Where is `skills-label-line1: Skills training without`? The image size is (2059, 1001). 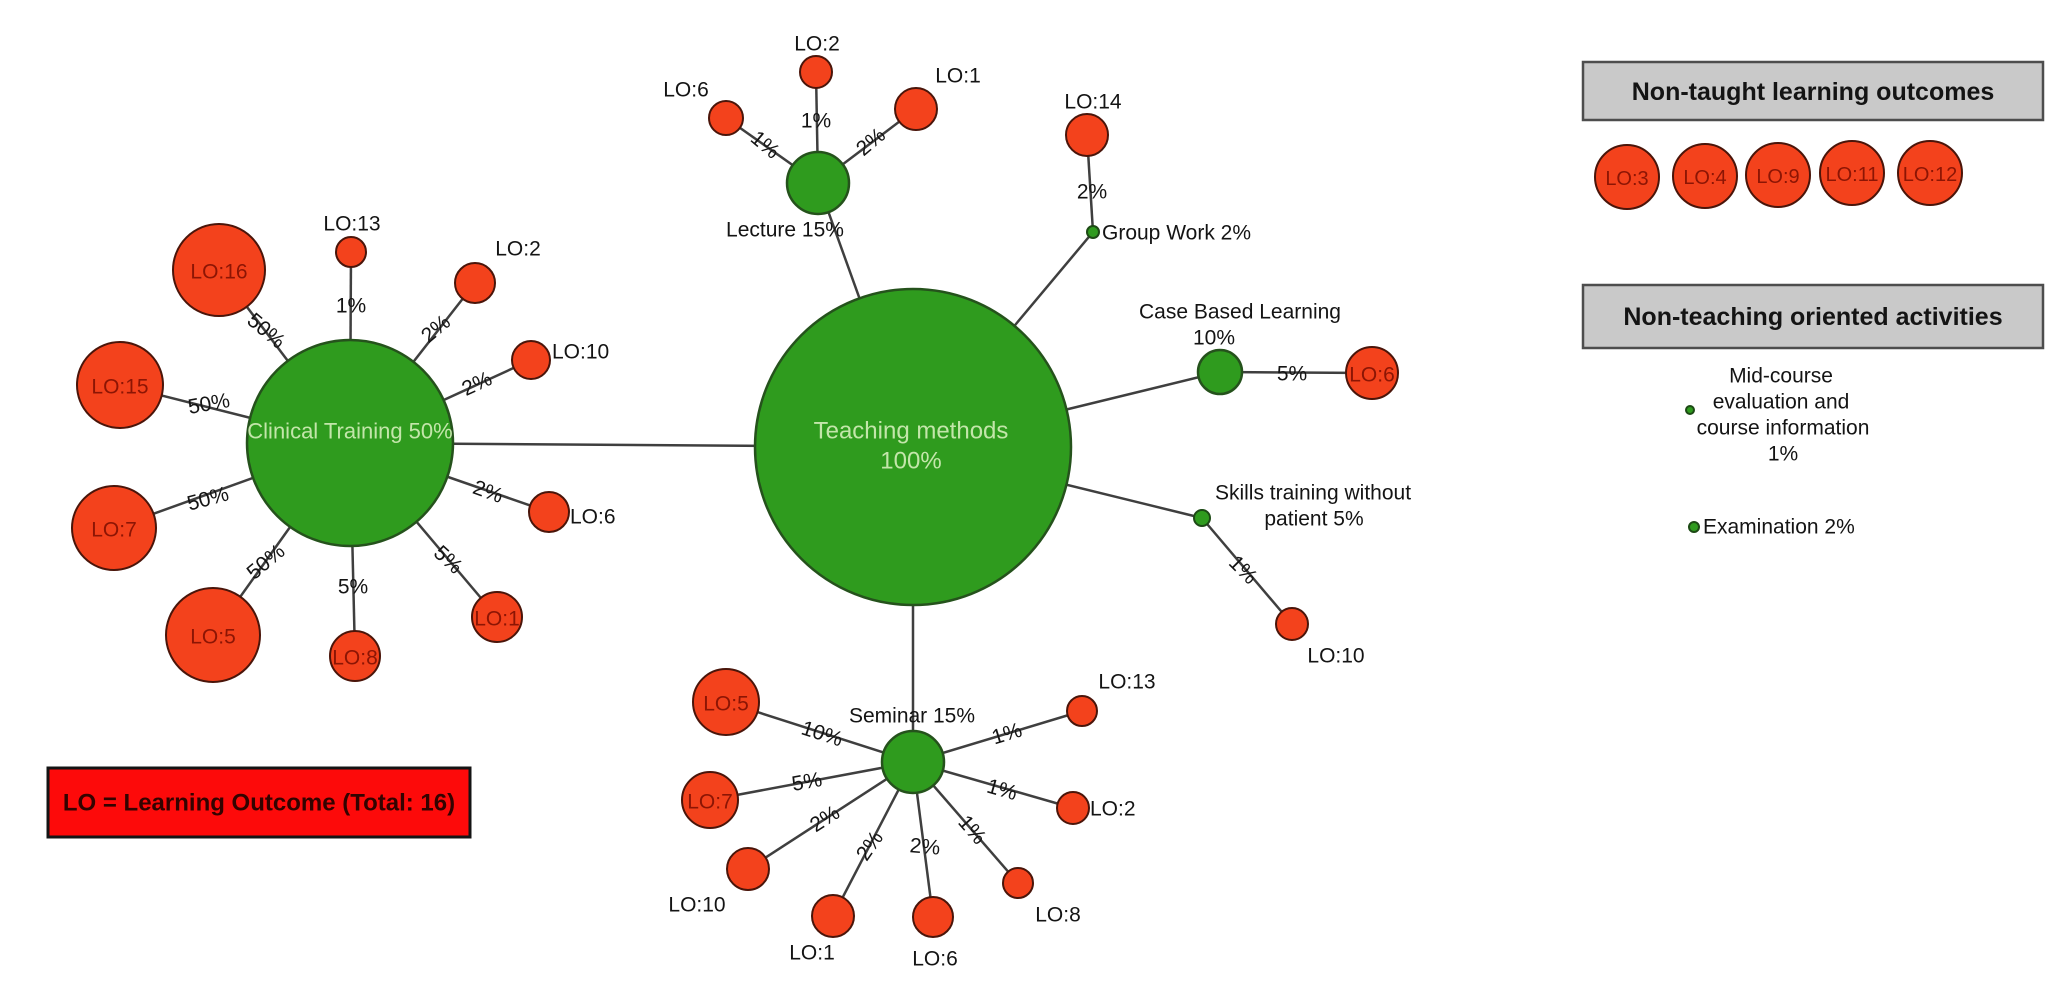 skills-label-line1: Skills training without is located at coordinates (1313, 493).